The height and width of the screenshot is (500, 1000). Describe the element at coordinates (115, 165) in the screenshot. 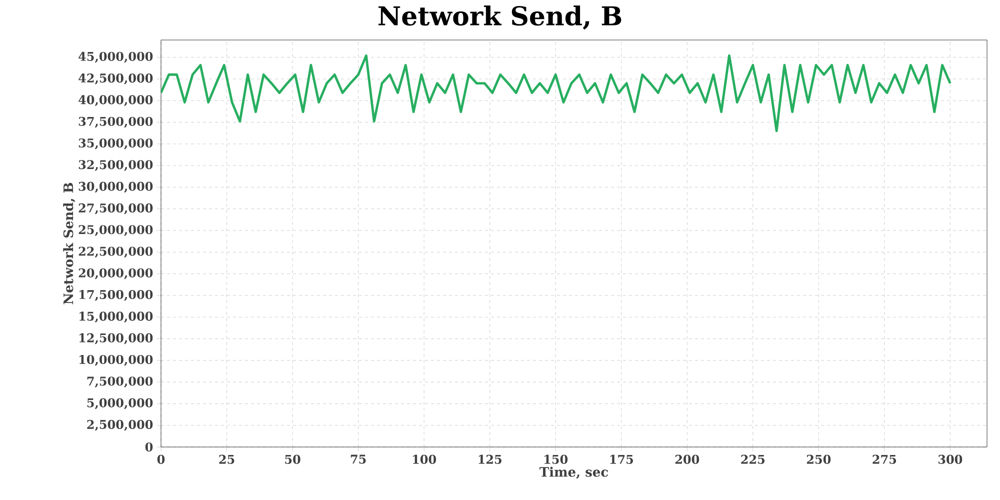

I see `y-tick-label: 32,500,000` at that location.